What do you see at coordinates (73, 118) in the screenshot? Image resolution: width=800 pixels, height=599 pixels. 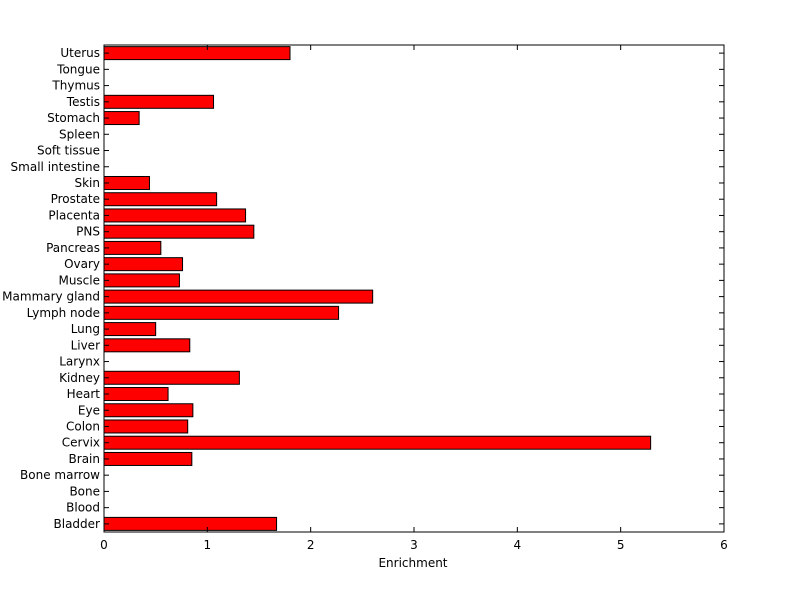 I see `category-label-stomach: Stomach` at bounding box center [73, 118].